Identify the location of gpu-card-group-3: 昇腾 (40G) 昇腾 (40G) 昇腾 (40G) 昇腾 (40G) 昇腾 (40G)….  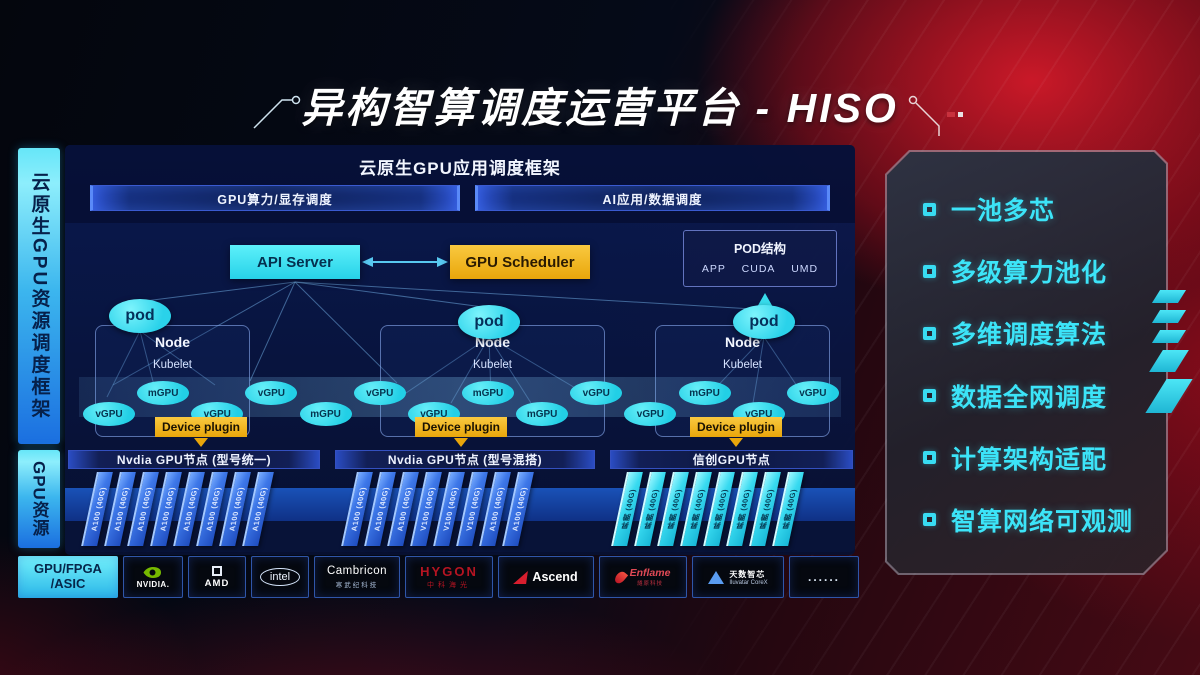
(707, 509).